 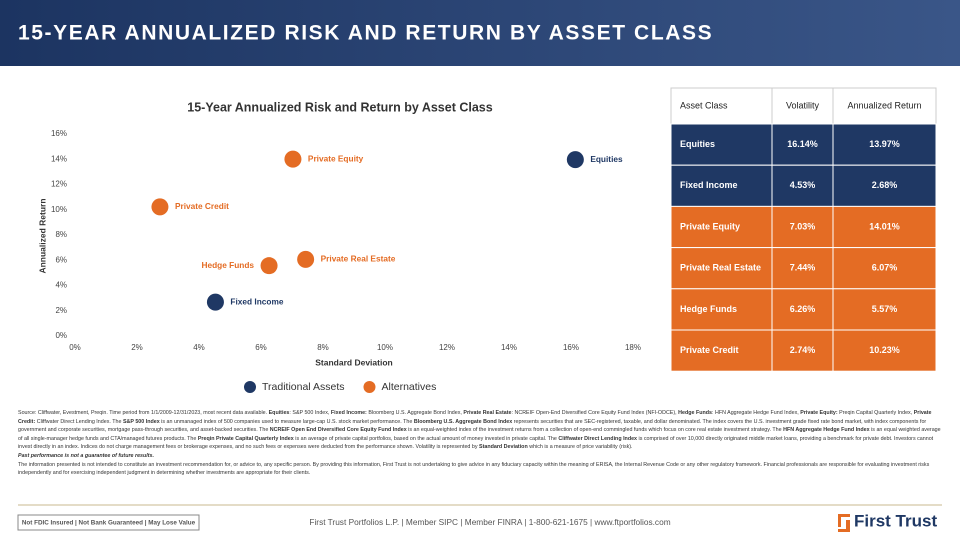 I want to click on table-header: Annualized Return, so click(x=884, y=105).